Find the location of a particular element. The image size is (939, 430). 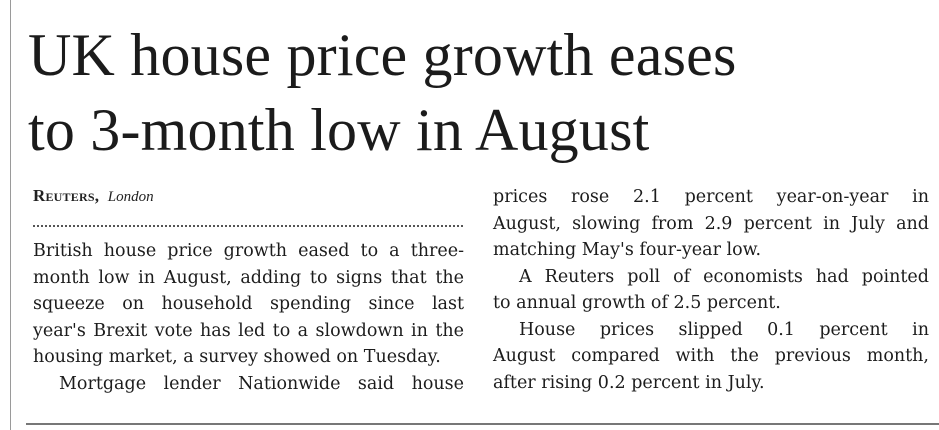

body-line: A Reuters poll of economists had pointed is located at coordinates (724, 276).